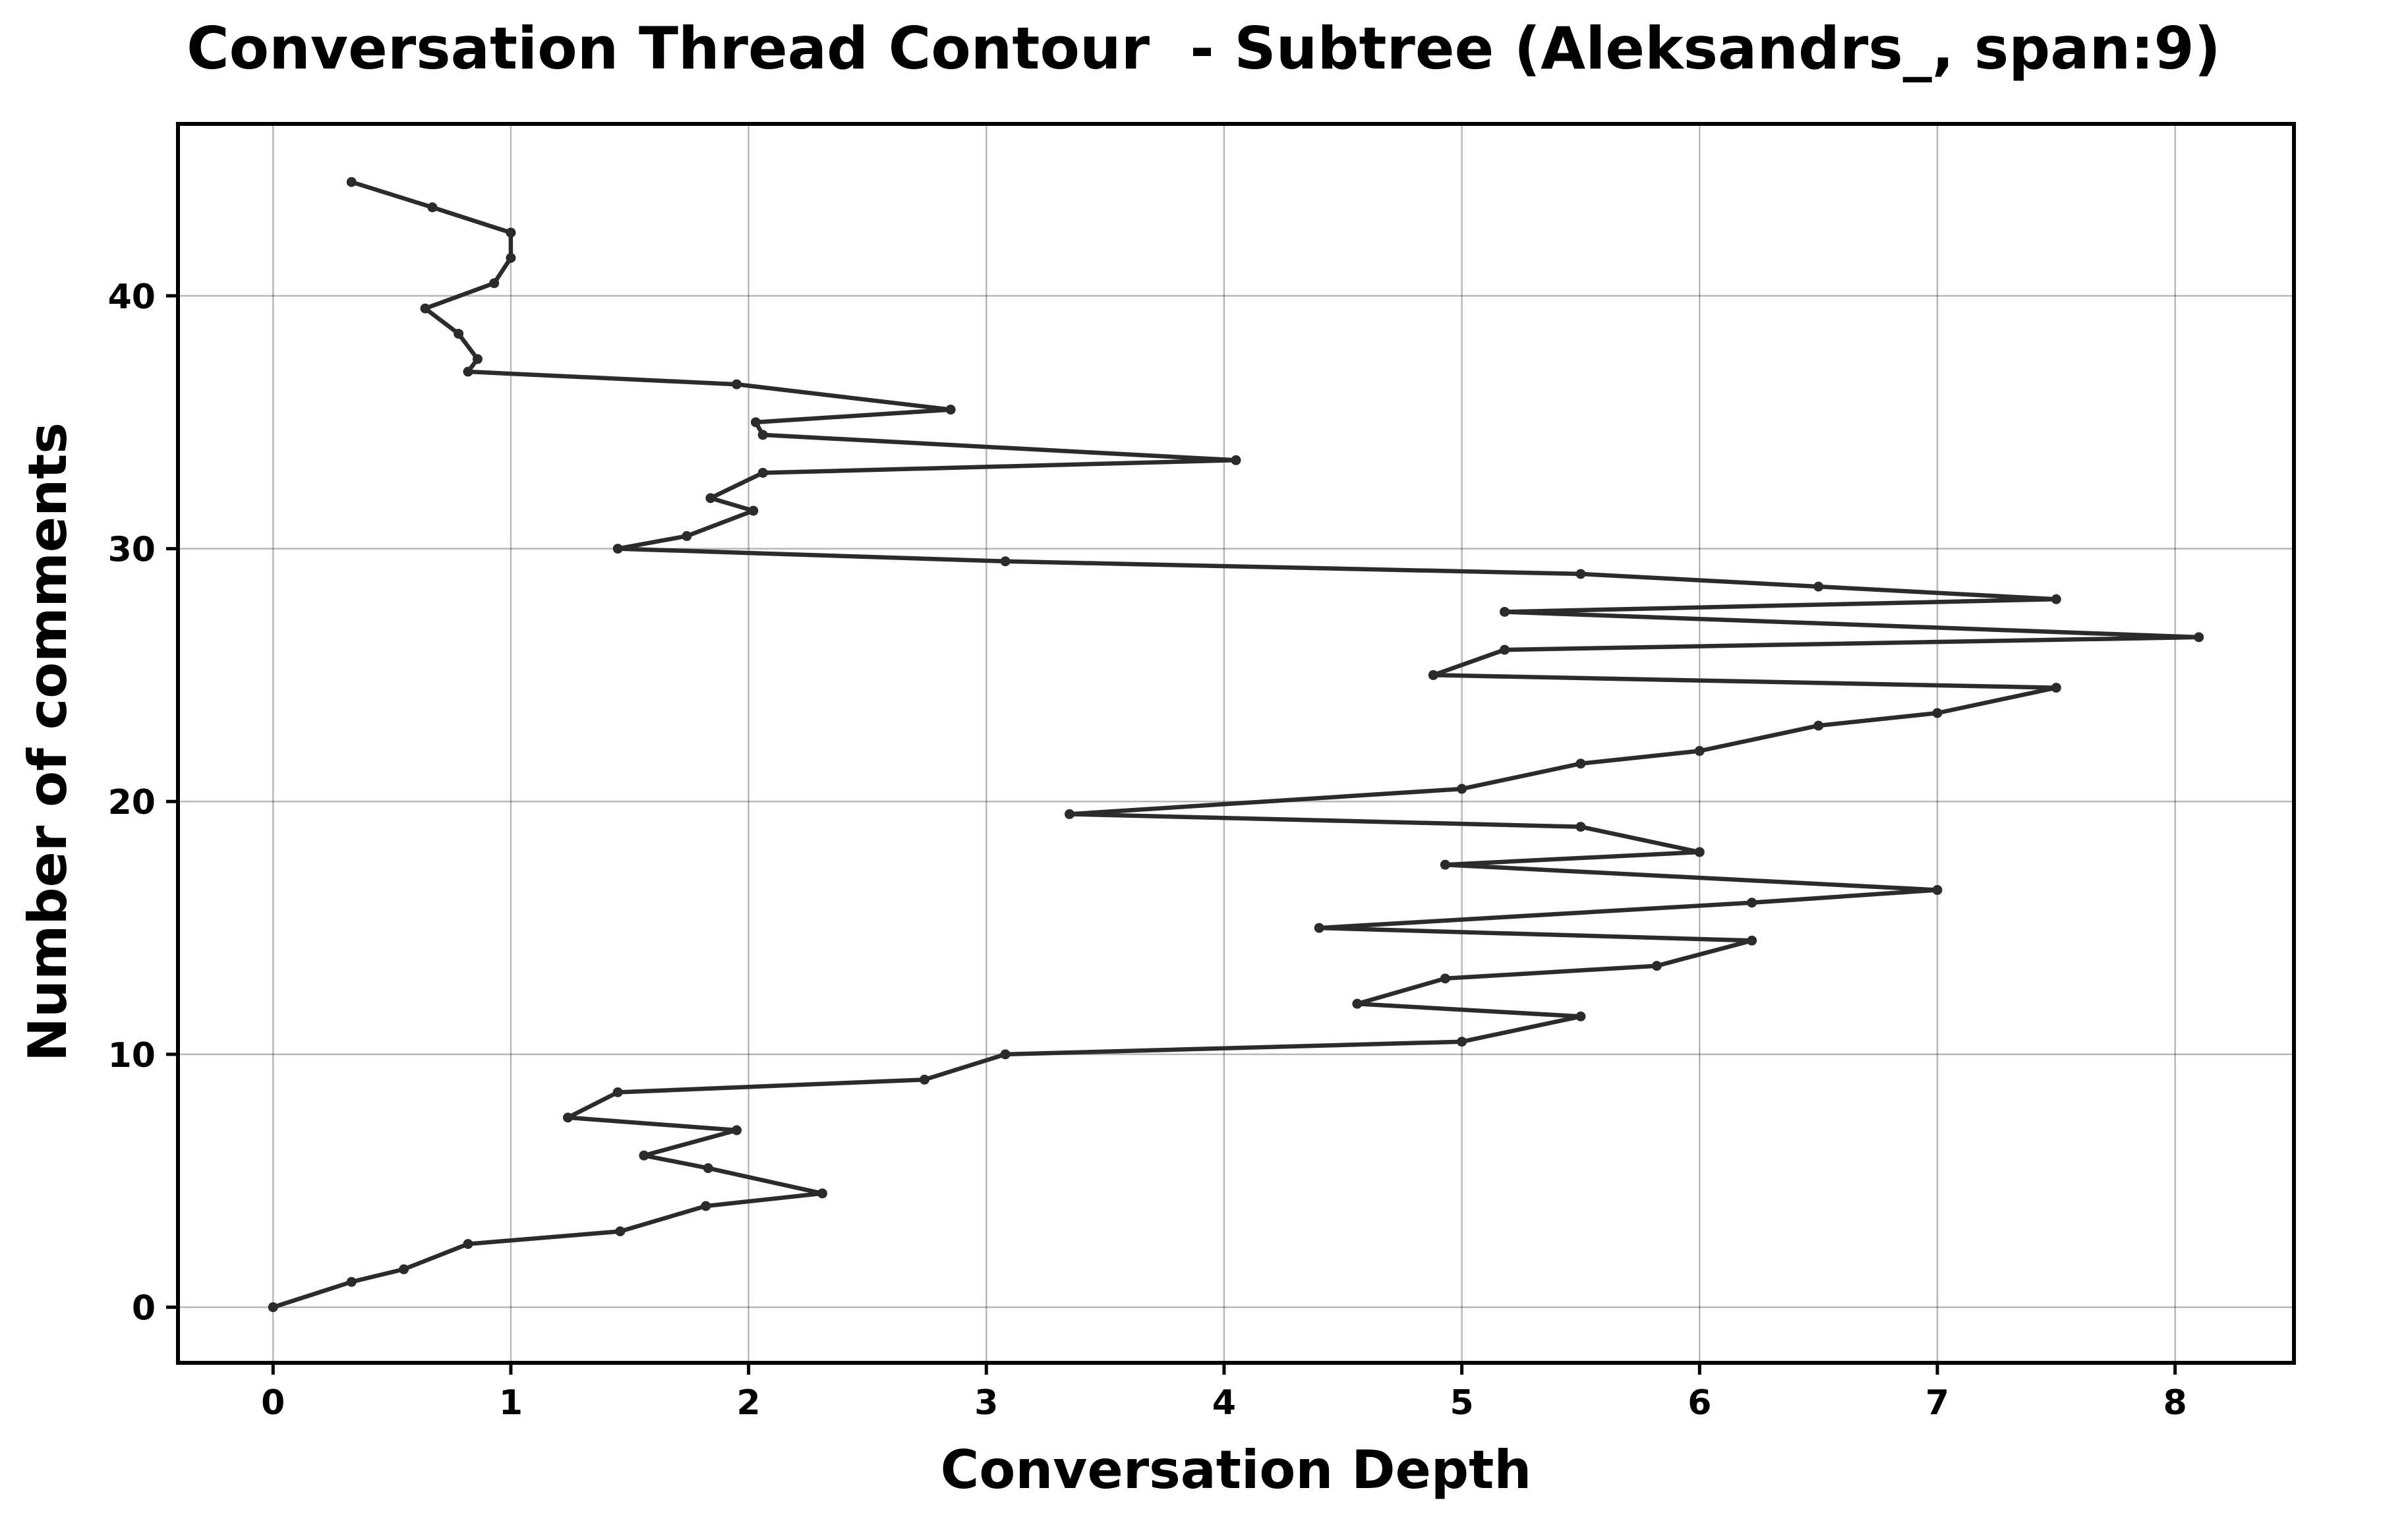 This screenshot has height=1519, width=2408. What do you see at coordinates (2175, 1403) in the screenshot?
I see `x-tick-label: 8` at bounding box center [2175, 1403].